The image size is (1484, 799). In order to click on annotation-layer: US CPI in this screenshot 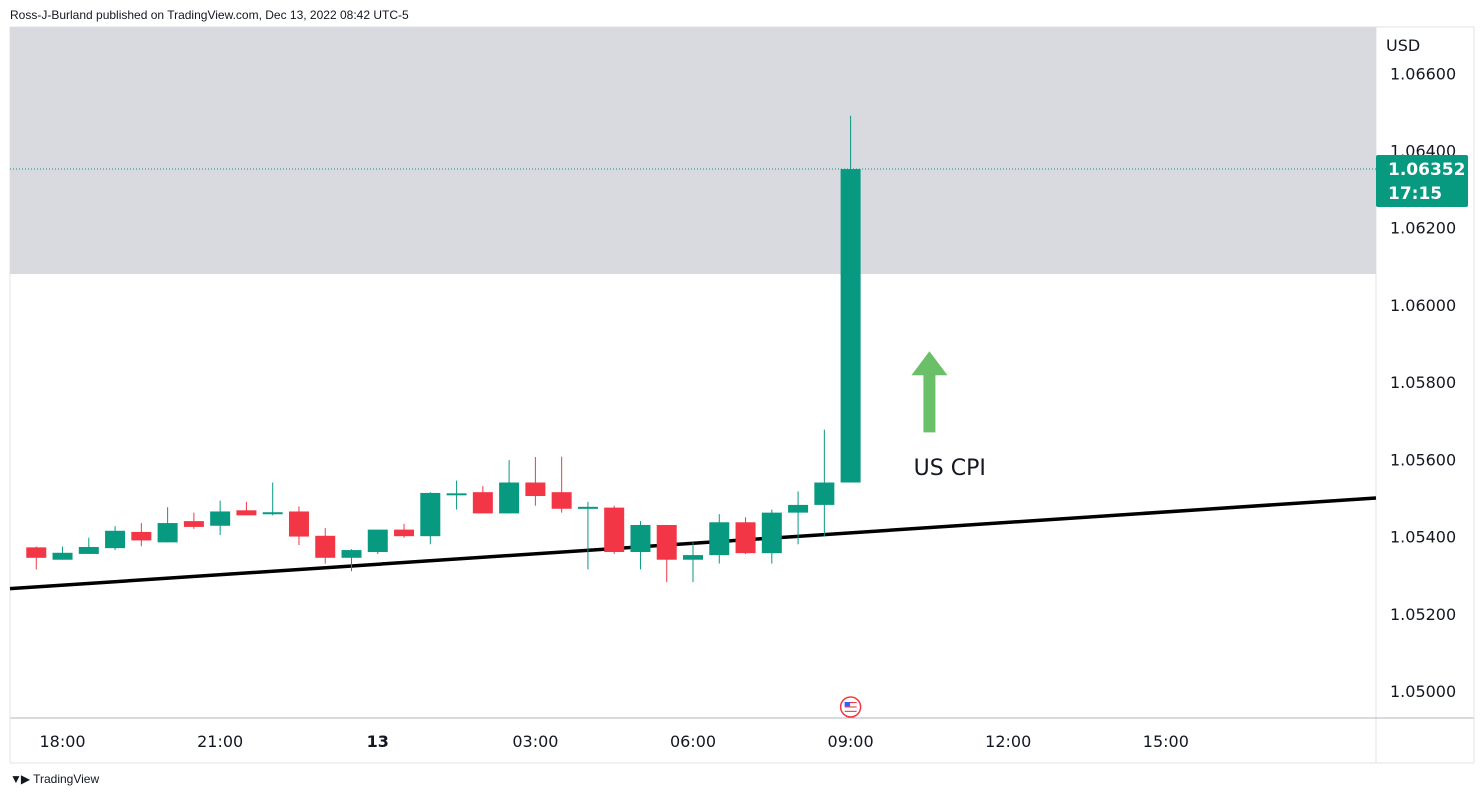, I will do `click(950, 468)`.